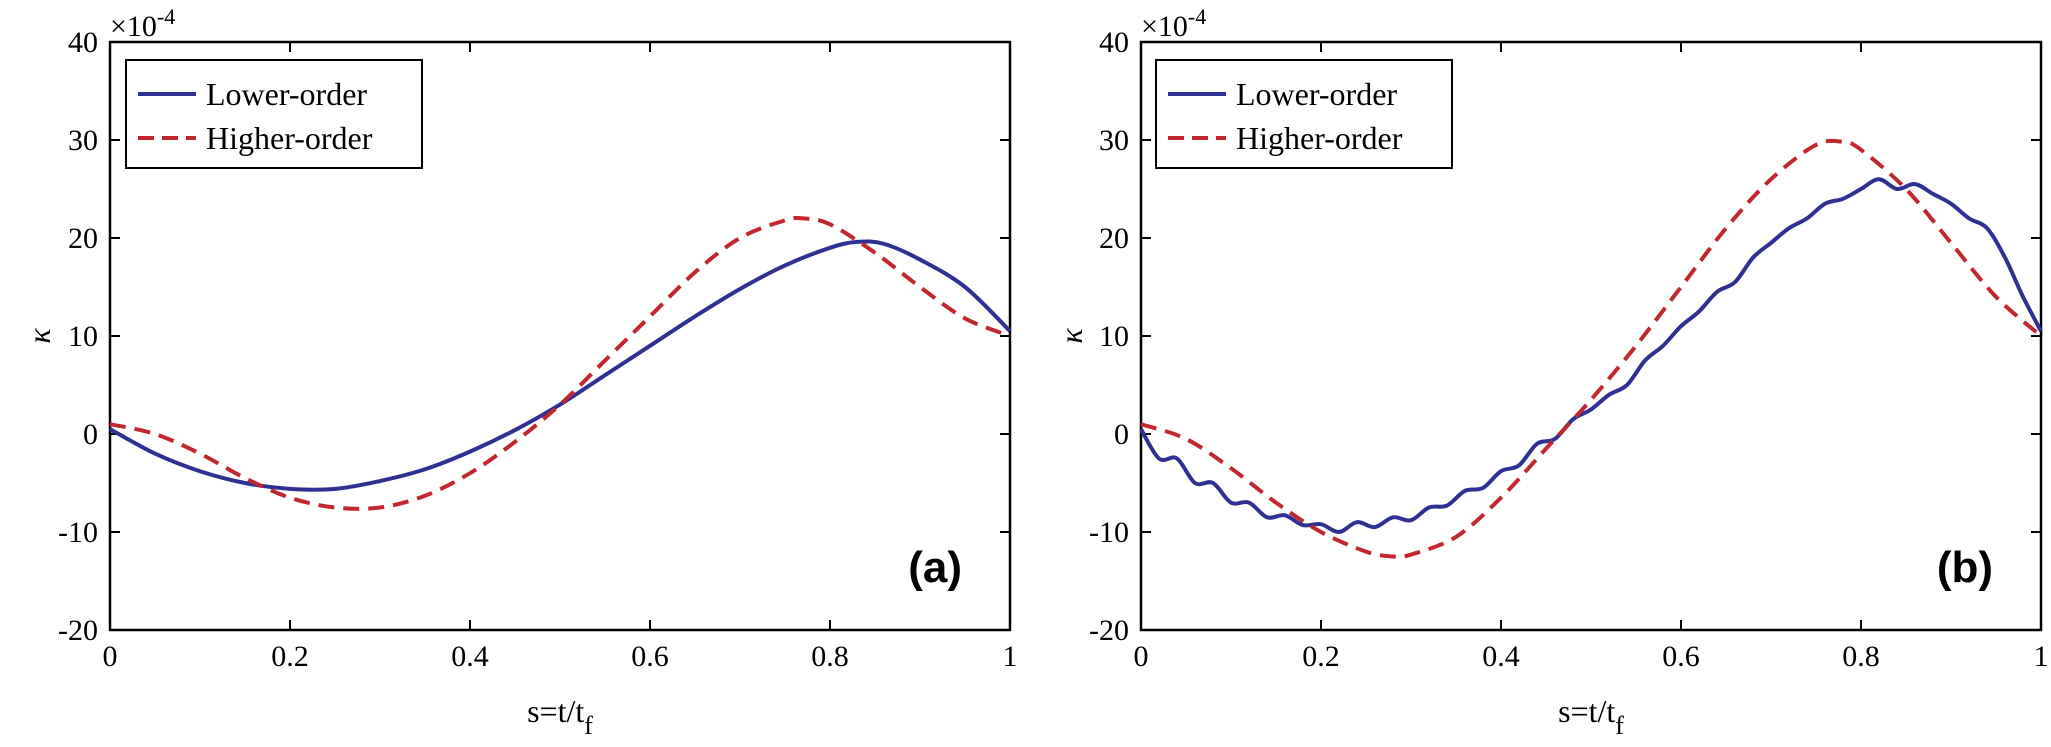 The height and width of the screenshot is (747, 2051). Describe the element at coordinates (560, 365) in the screenshot. I see `series-line-lower-order` at that location.